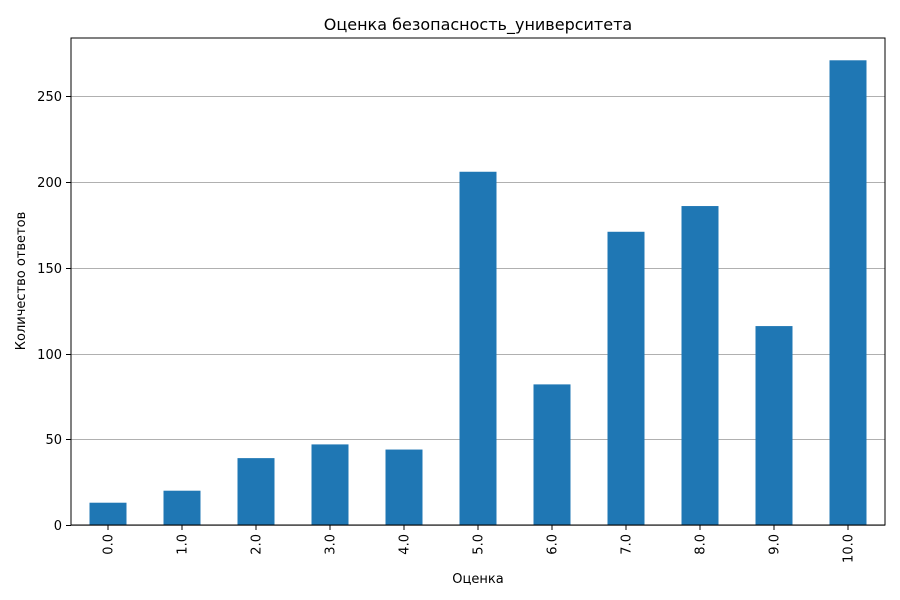 The height and width of the screenshot is (600, 900). What do you see at coordinates (553, 544) in the screenshot?
I see `x-tick-label: 6.0` at bounding box center [553, 544].